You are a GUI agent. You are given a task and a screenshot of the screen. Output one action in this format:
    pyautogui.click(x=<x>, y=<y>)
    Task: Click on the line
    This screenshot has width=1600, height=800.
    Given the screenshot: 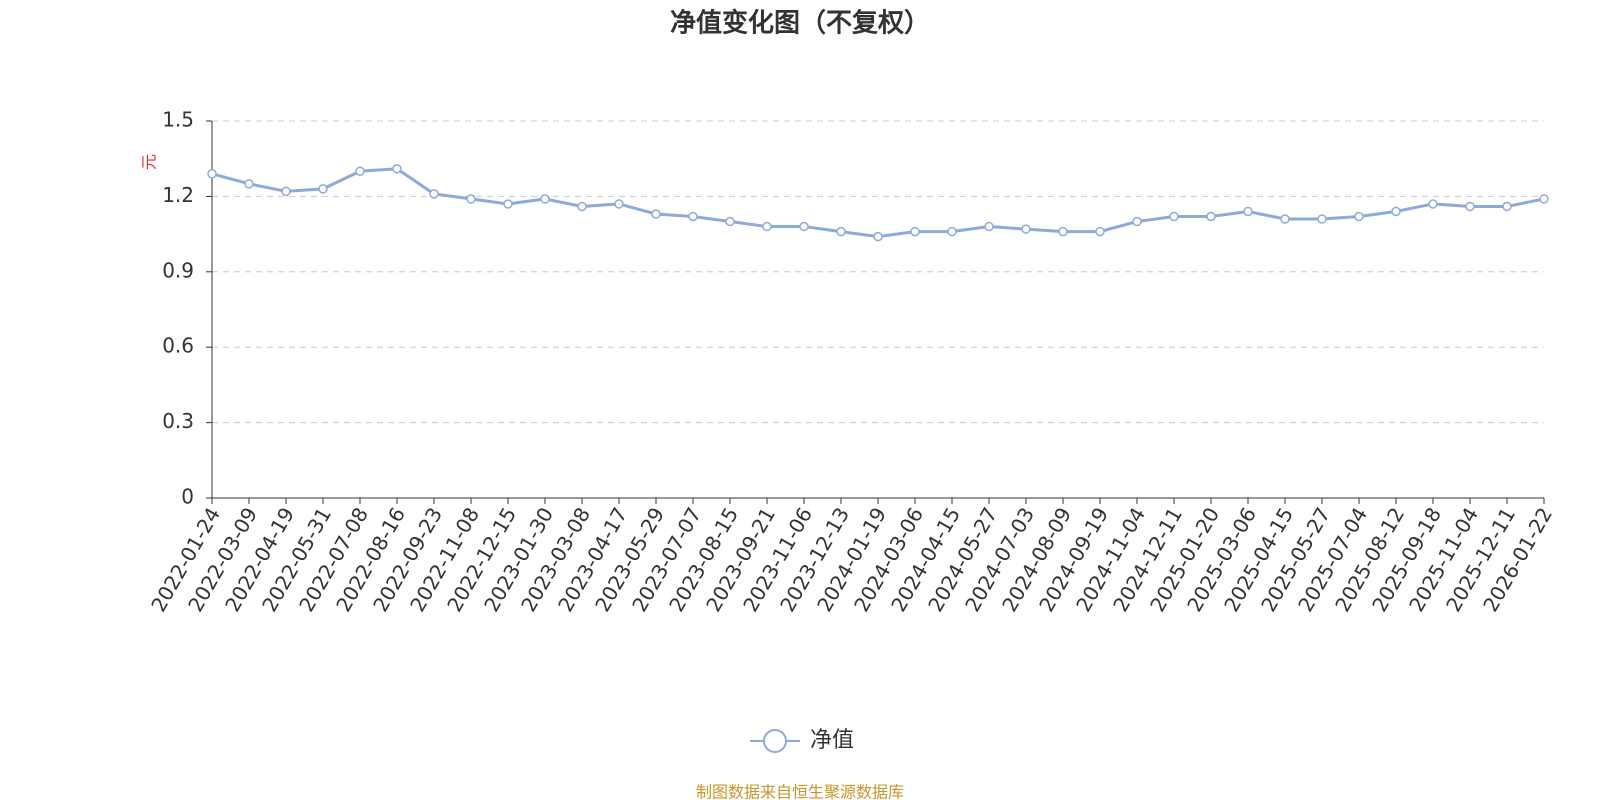 What is the action you would take?
    pyautogui.click(x=878, y=203)
    